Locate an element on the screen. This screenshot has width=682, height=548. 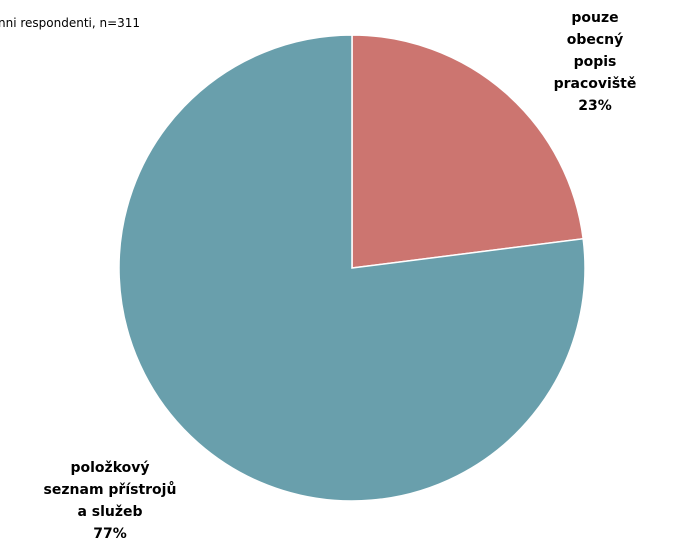
slice-label: pouze obecný popis pracoviště 23% is located at coordinates (595, 62).